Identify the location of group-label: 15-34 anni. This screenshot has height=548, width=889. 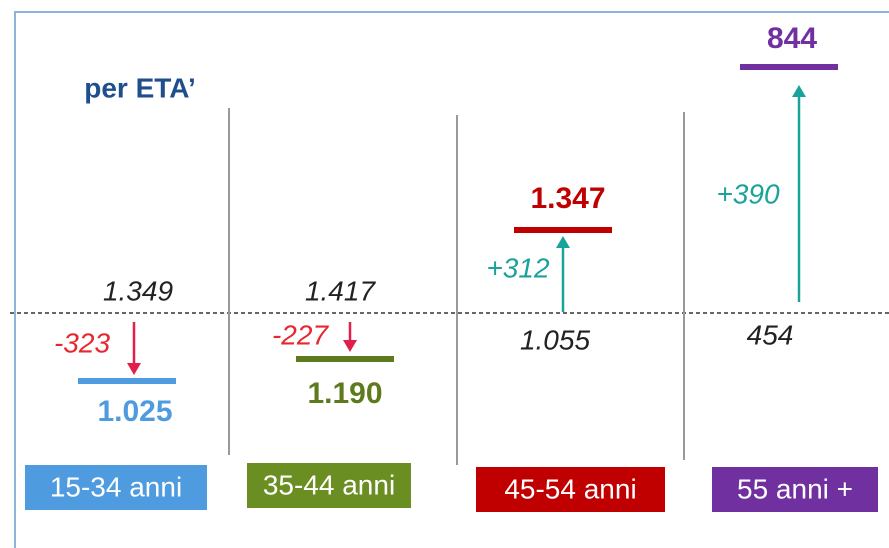
(116, 486).